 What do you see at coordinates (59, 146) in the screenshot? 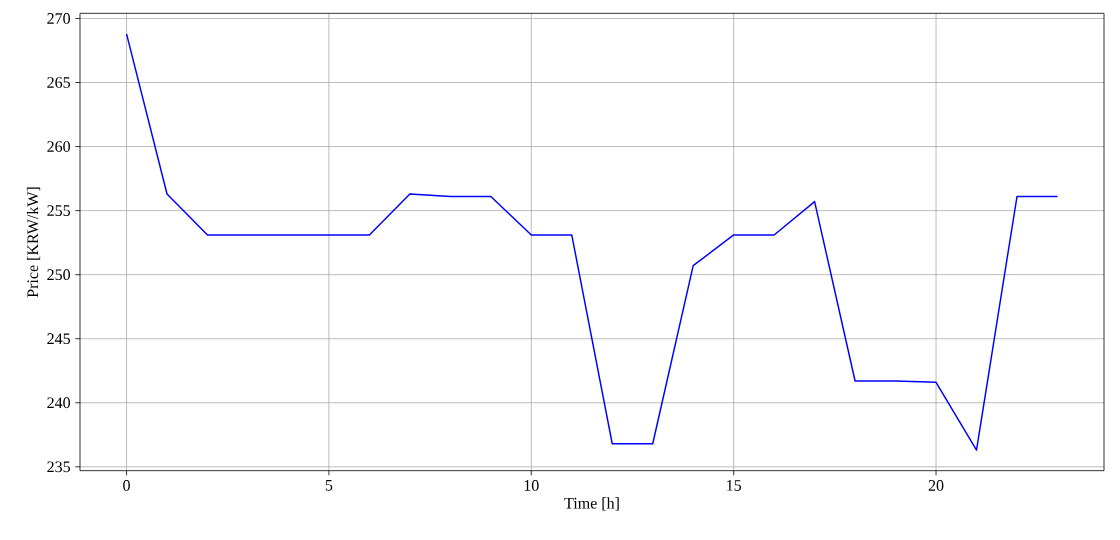
I see `y-tick-label: 260` at bounding box center [59, 146].